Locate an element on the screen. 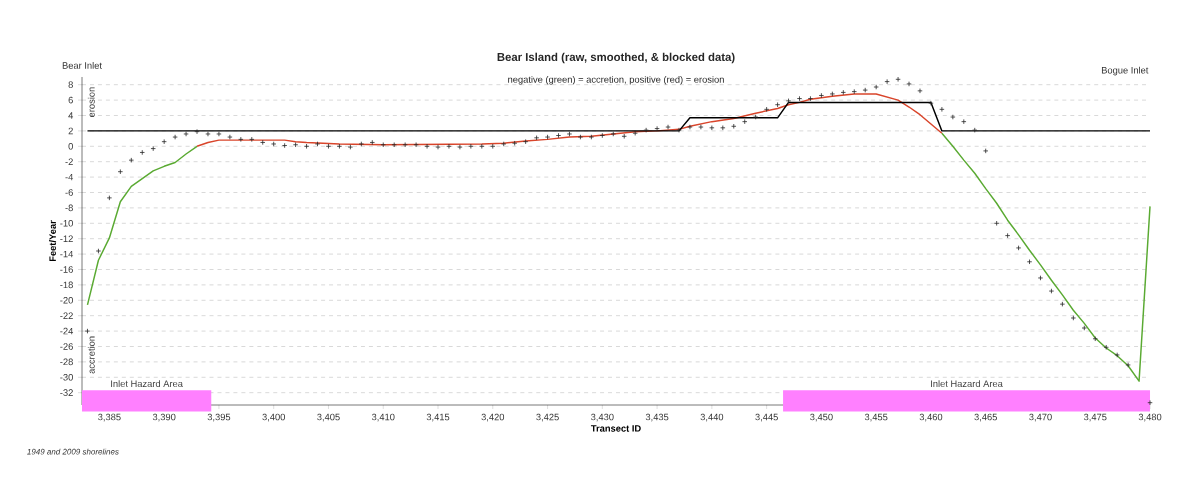  y-tick-label: -30 is located at coordinates (66, 377).